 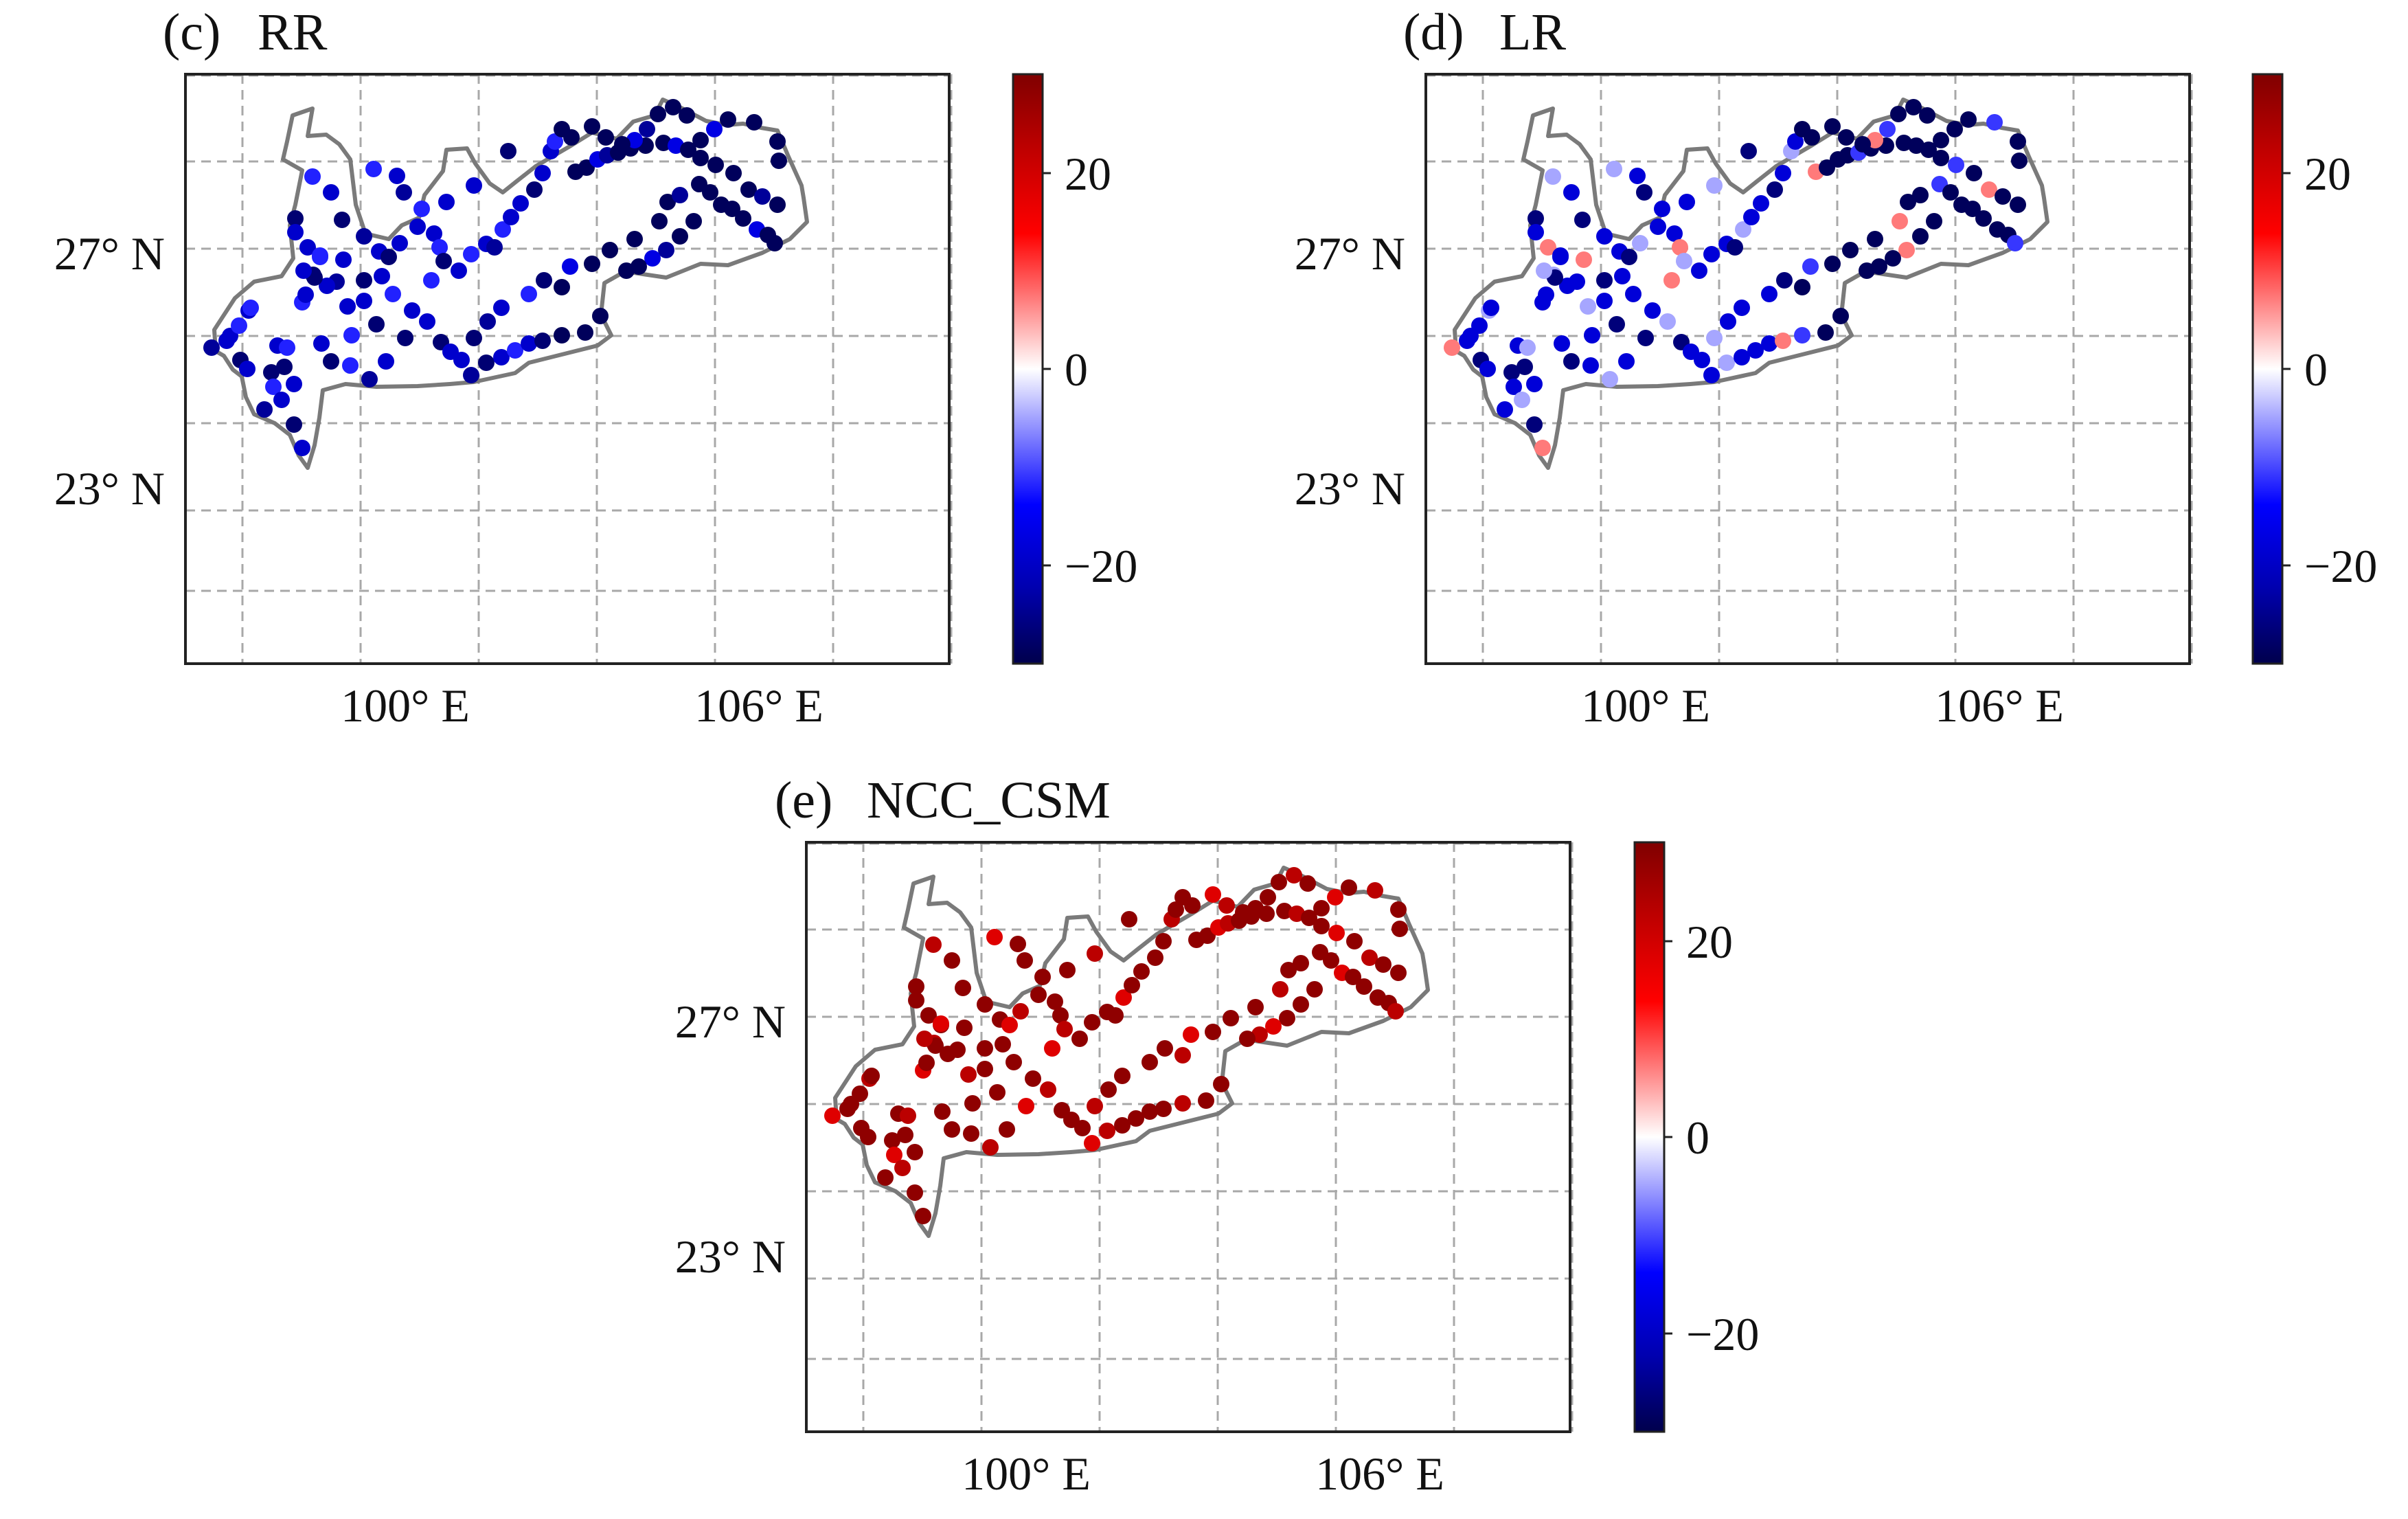 I want to click on province-boundary-c, so click(x=510, y=284).